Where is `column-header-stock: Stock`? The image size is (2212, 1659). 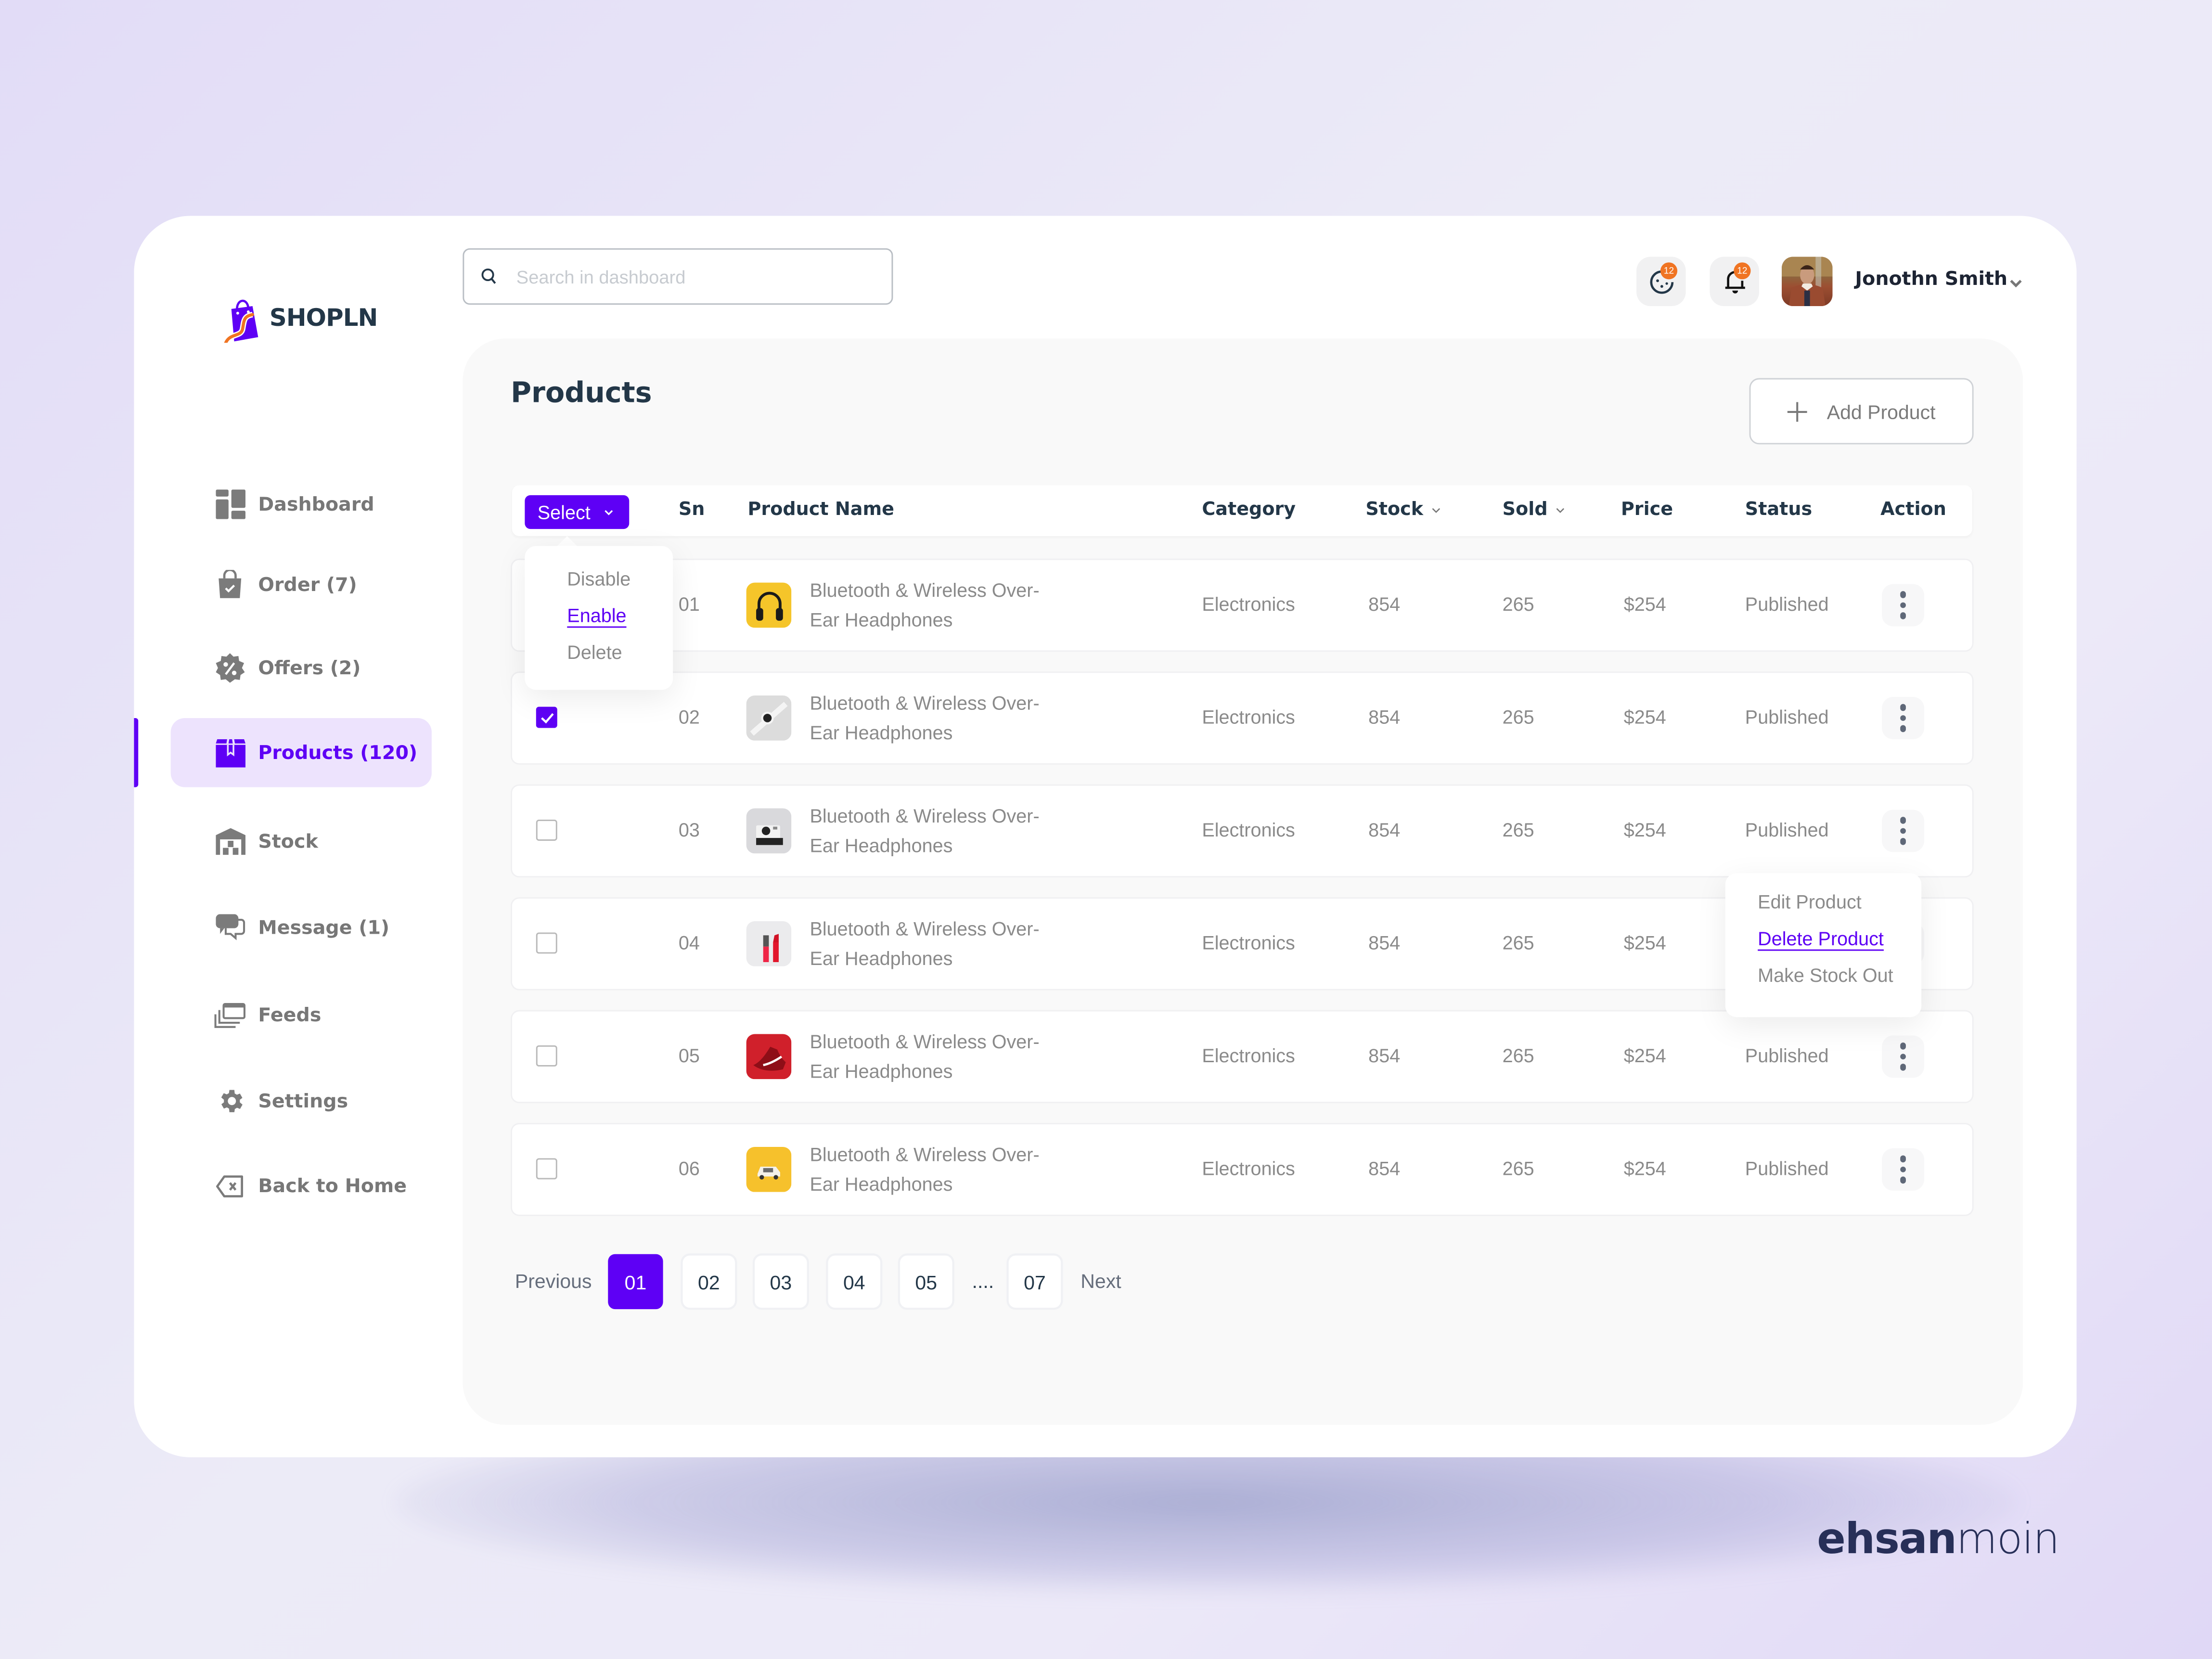
column-header-stock: Stock is located at coordinates (1402, 510).